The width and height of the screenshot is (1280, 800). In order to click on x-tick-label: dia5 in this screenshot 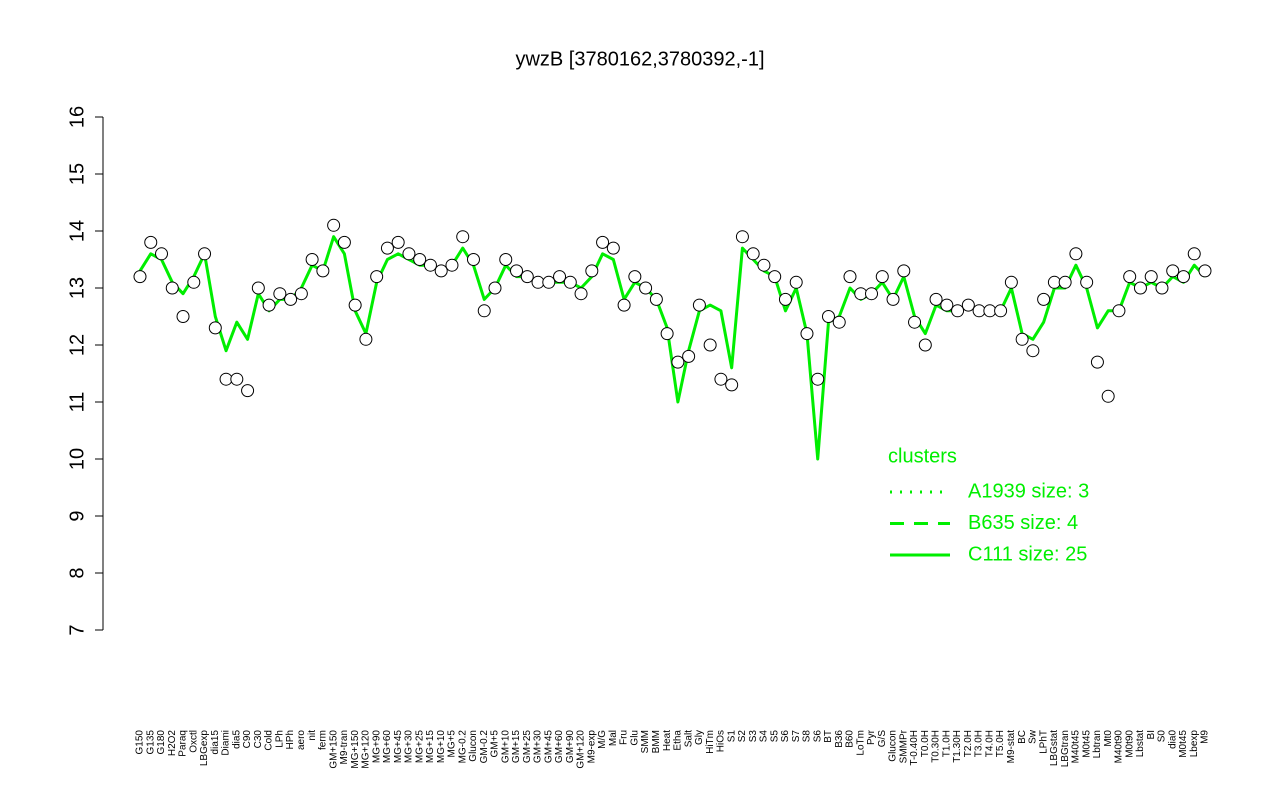, I will do `click(236, 739)`.